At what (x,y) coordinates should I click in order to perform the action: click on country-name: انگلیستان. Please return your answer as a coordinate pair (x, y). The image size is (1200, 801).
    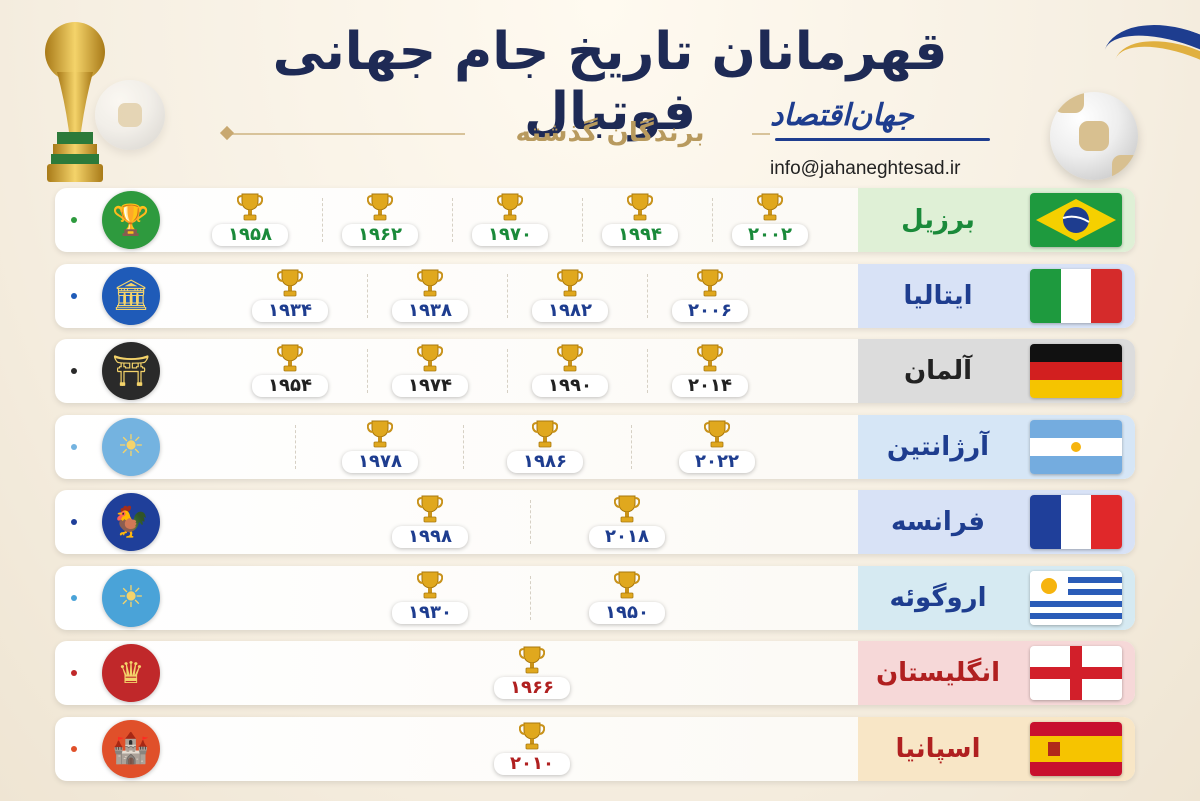
    Looking at the image, I should click on (938, 673).